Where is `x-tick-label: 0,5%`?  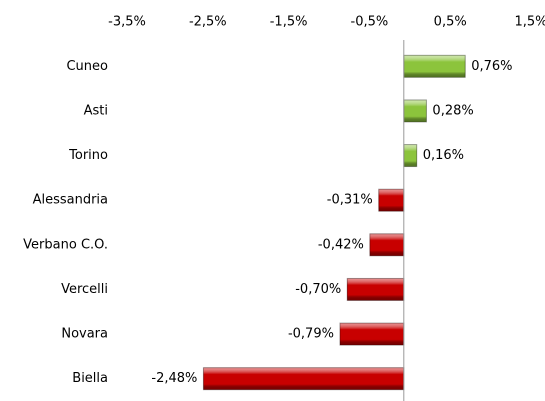
x-tick-label: 0,5% is located at coordinates (450, 22).